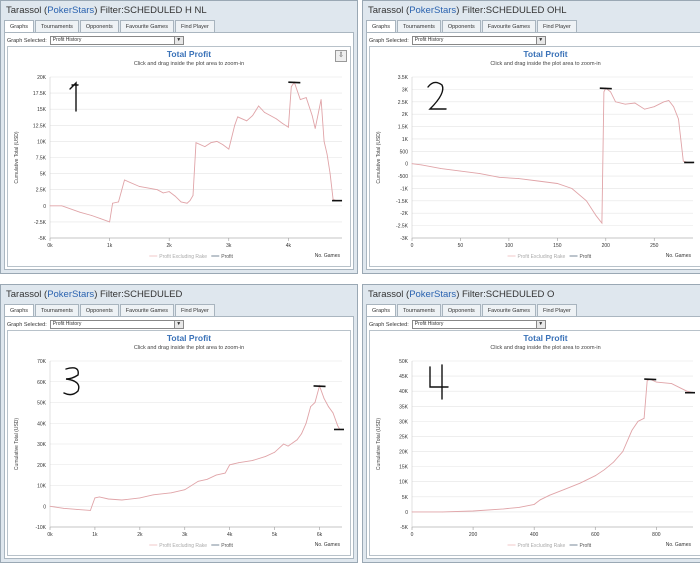  Describe the element at coordinates (227, 546) in the screenshot. I see `legend-profit: Profit` at that location.